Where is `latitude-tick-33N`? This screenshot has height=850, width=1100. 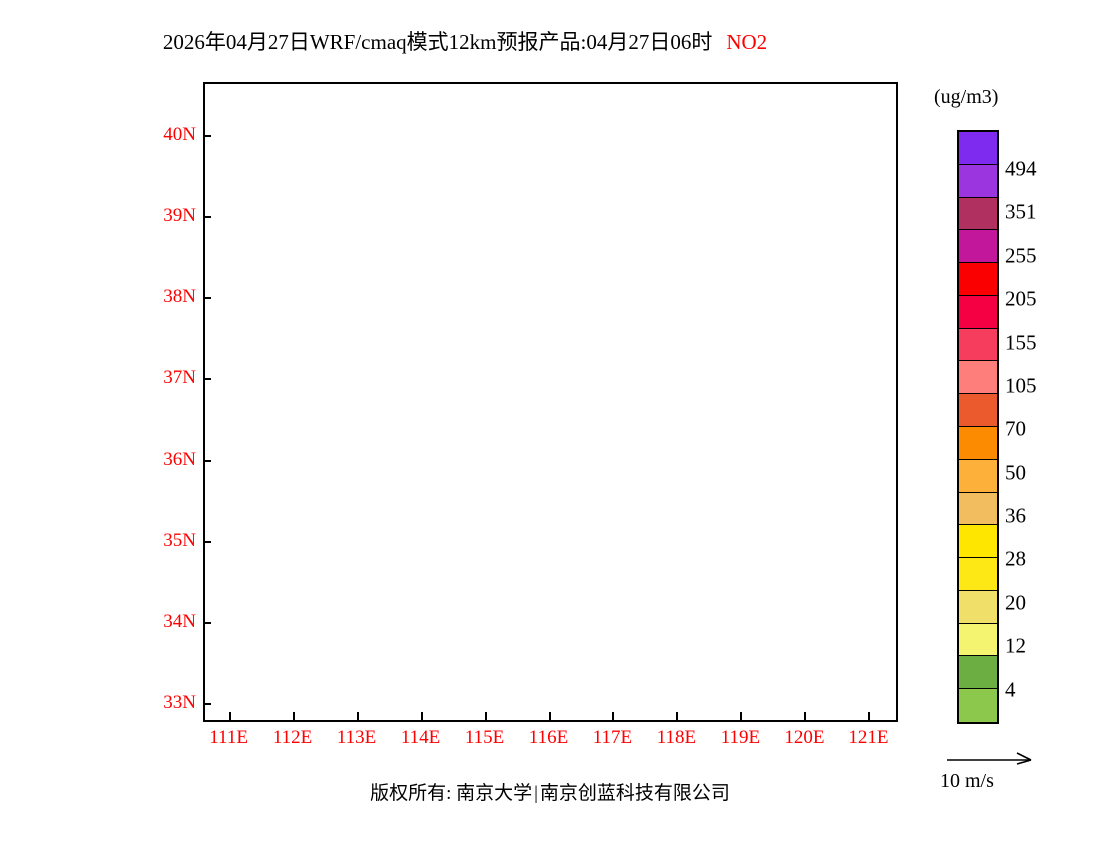
latitude-tick-33N is located at coordinates (207, 704).